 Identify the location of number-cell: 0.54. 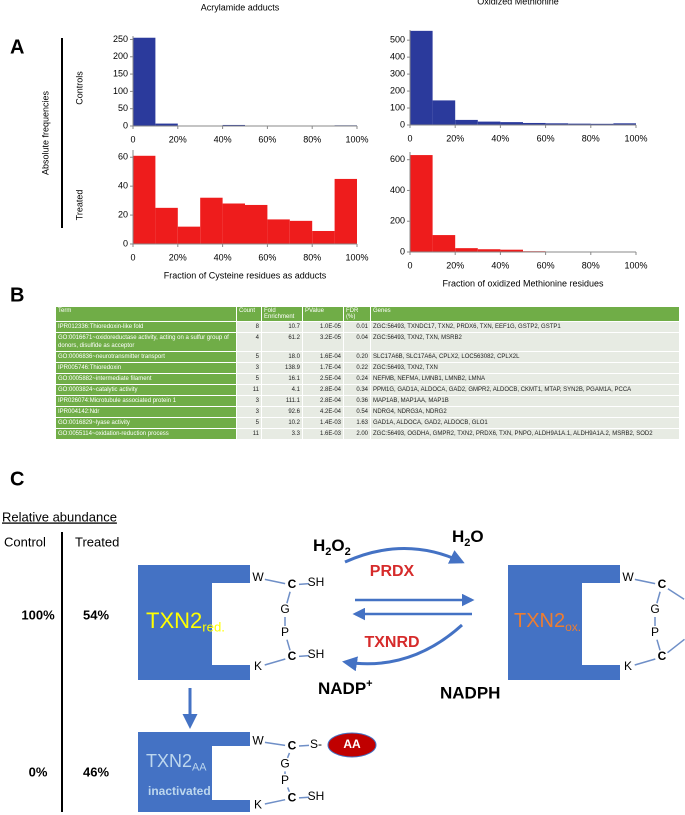
(357, 412).